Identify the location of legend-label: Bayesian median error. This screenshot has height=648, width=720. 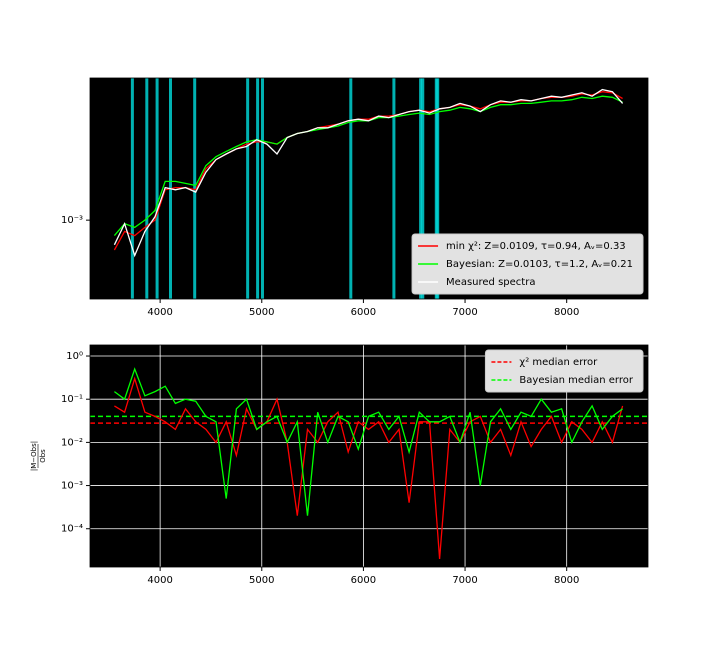
(576, 380).